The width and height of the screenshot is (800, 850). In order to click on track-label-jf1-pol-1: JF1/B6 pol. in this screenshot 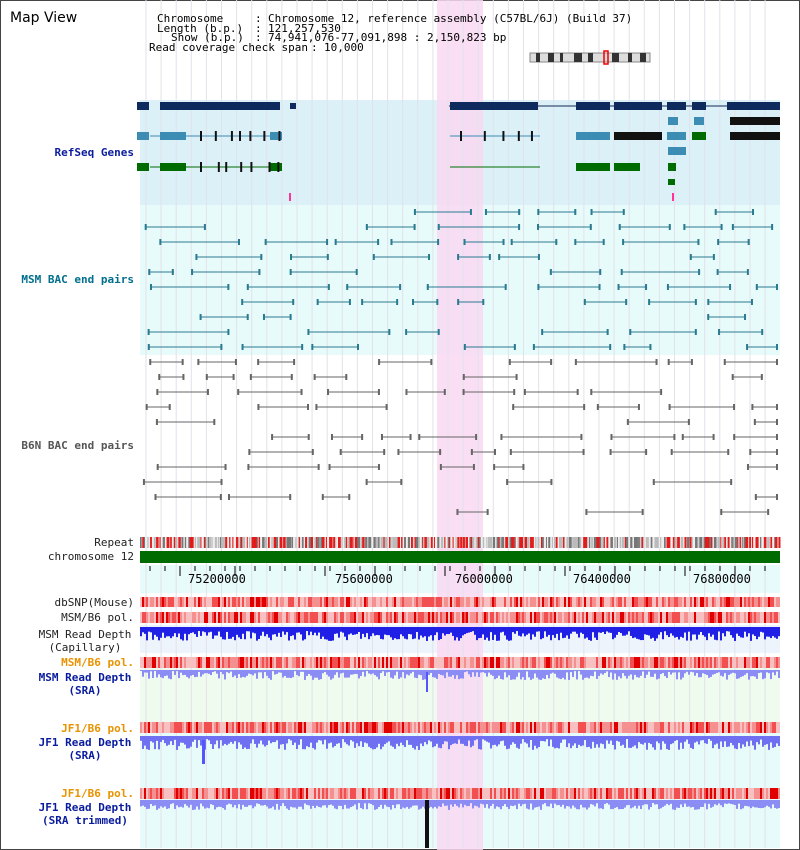, I will do `click(97, 728)`.